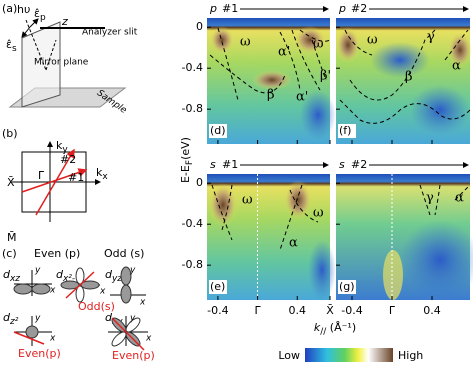  What do you see at coordinates (269, 8) in the screenshot?
I see `panel-header: p #1` at bounding box center [269, 8].